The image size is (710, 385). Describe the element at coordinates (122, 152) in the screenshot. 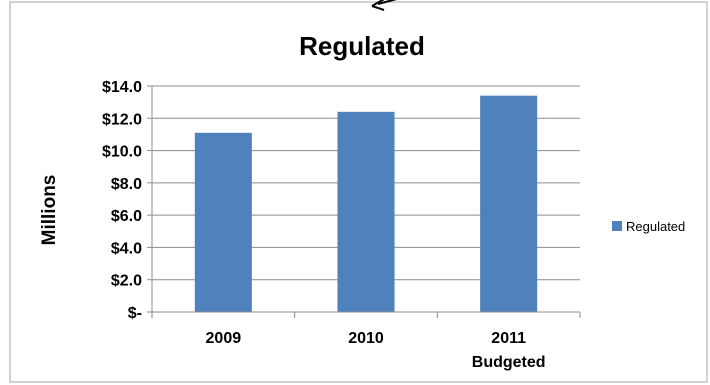

I see `y-tick-label: $10.0` at that location.